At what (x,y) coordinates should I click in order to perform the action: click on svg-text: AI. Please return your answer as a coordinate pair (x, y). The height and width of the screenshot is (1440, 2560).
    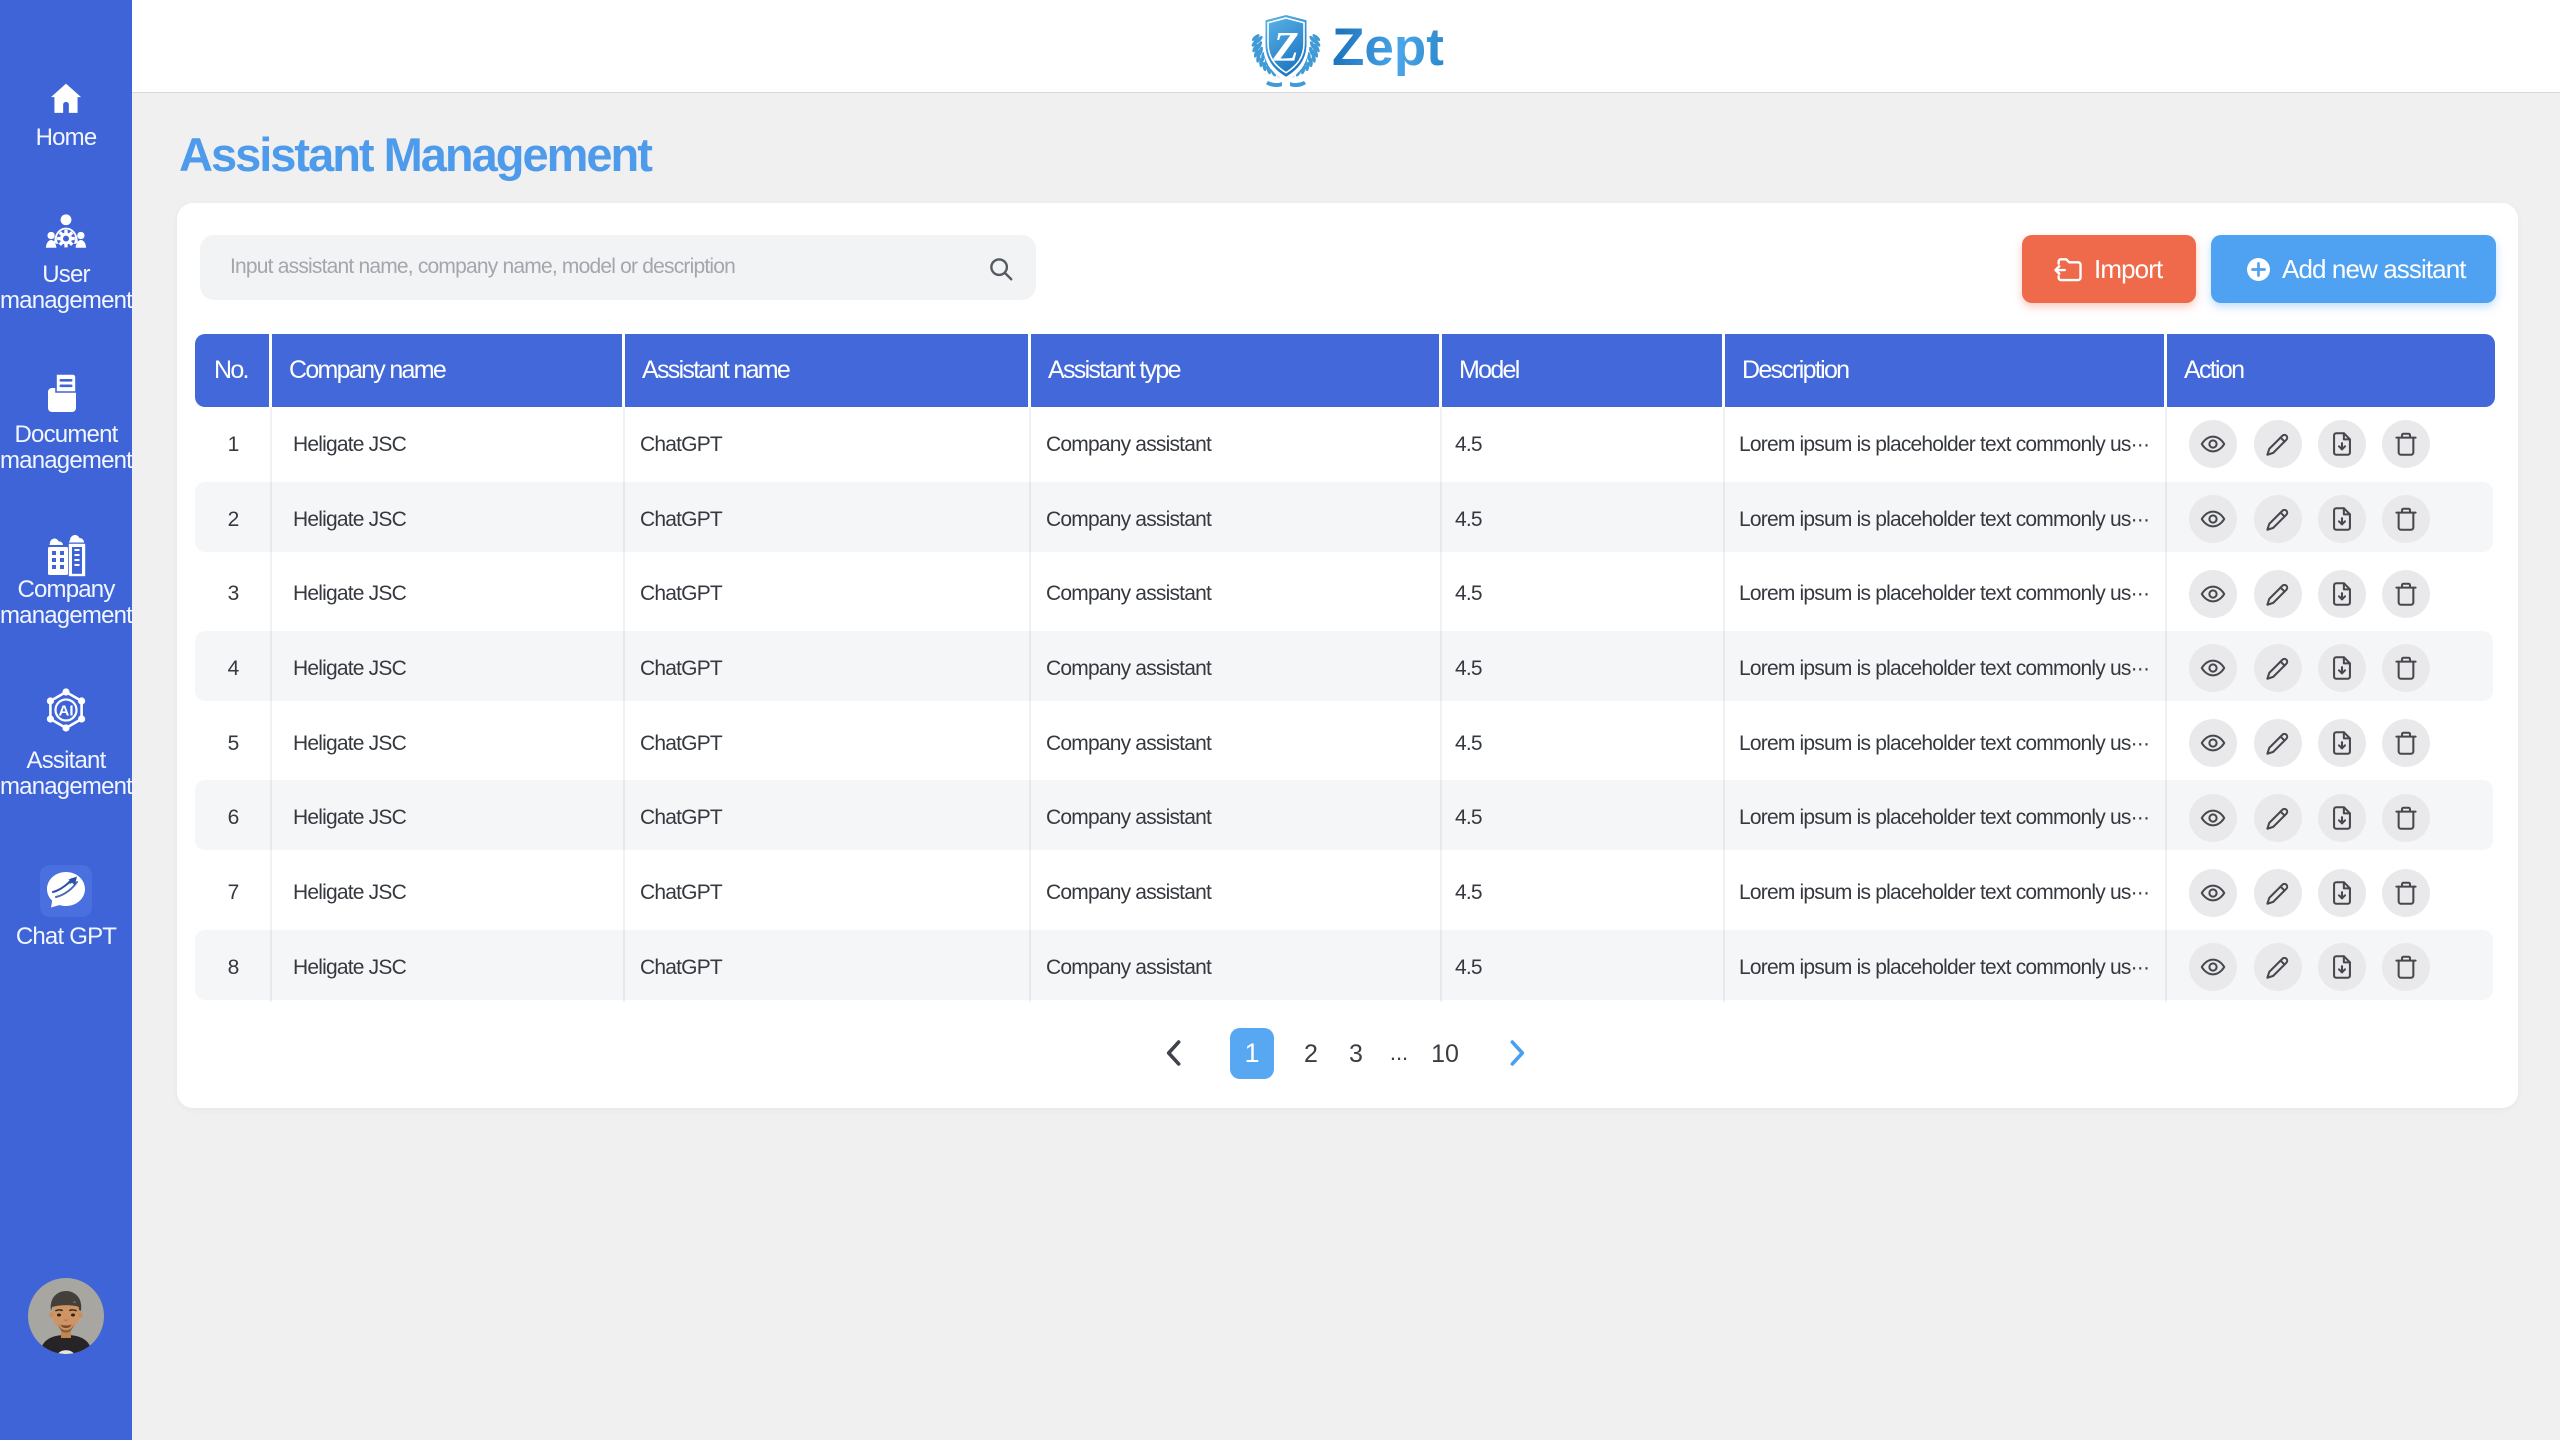
    Looking at the image, I should click on (66, 711).